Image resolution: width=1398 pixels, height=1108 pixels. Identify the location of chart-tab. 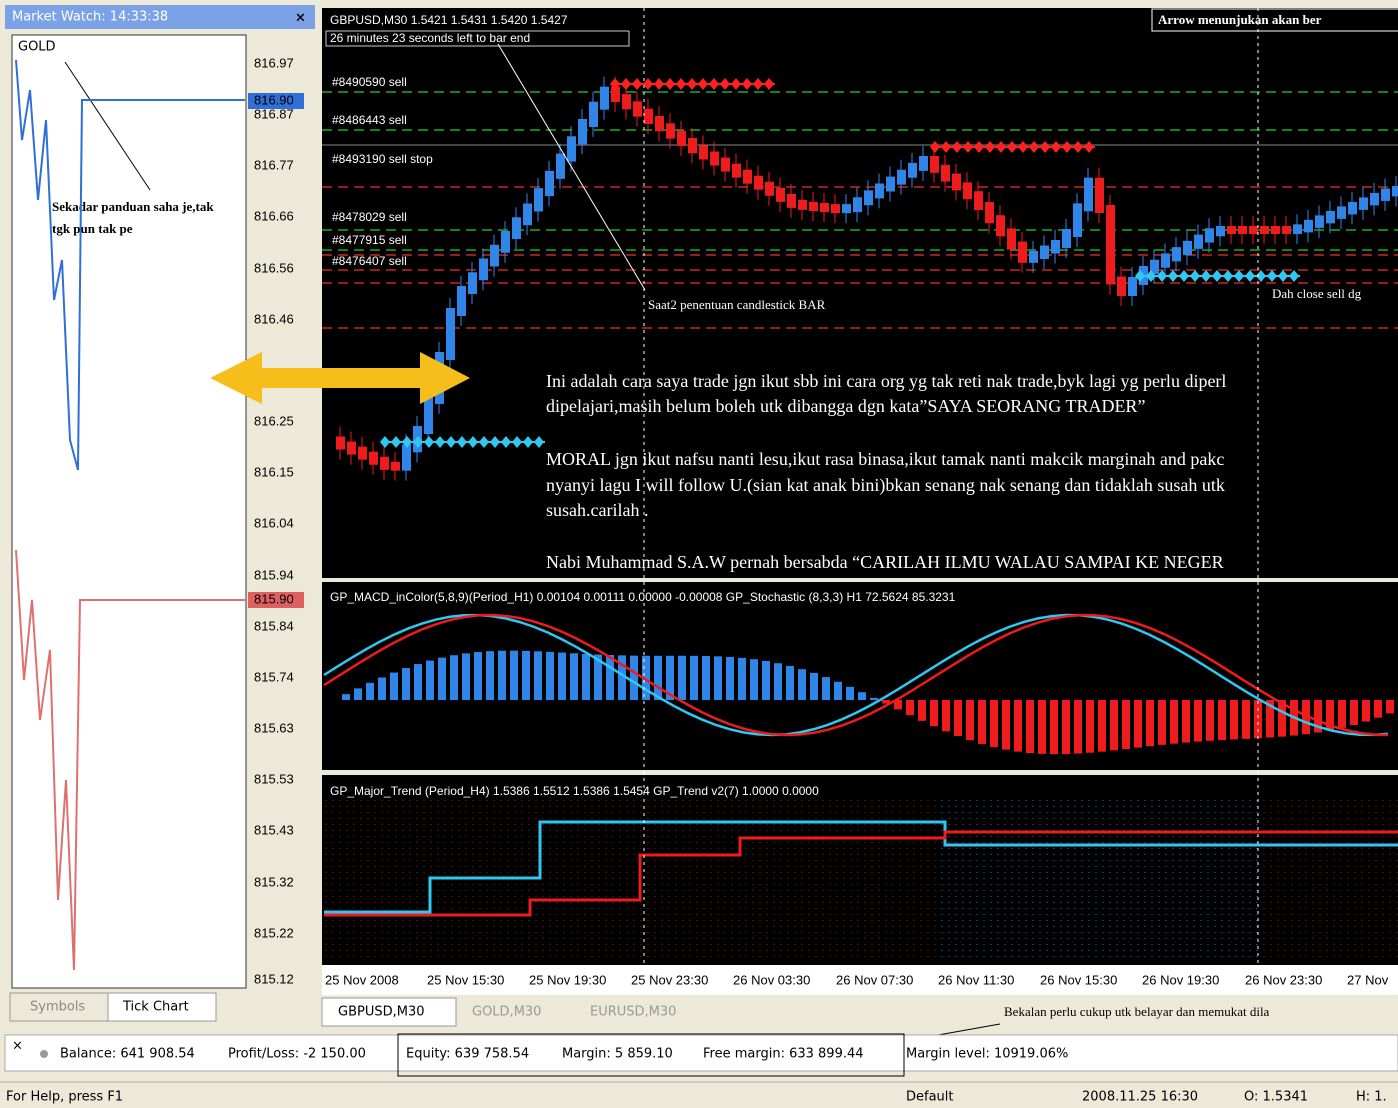
(389, 1012).